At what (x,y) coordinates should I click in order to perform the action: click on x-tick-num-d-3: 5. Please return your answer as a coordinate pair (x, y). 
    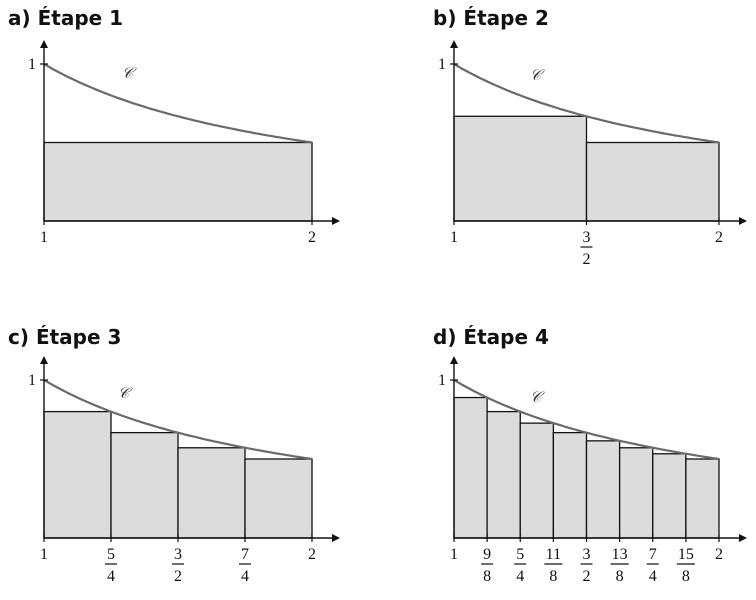
    Looking at the image, I should click on (520, 554).